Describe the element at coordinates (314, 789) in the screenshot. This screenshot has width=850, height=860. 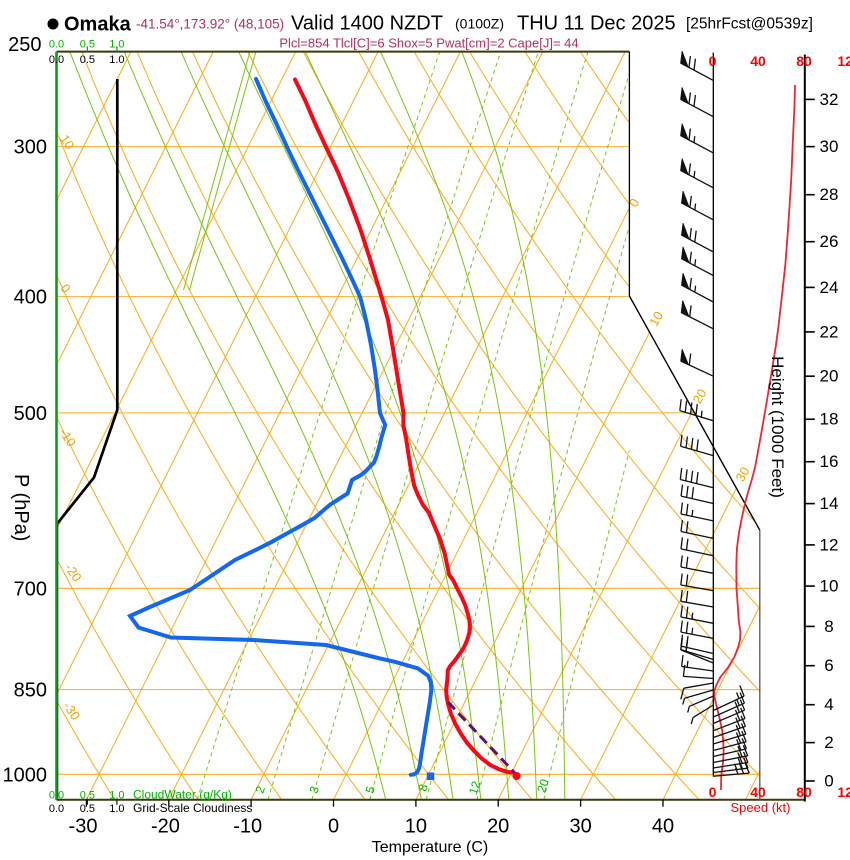
I see `svg-text: 3` at that location.